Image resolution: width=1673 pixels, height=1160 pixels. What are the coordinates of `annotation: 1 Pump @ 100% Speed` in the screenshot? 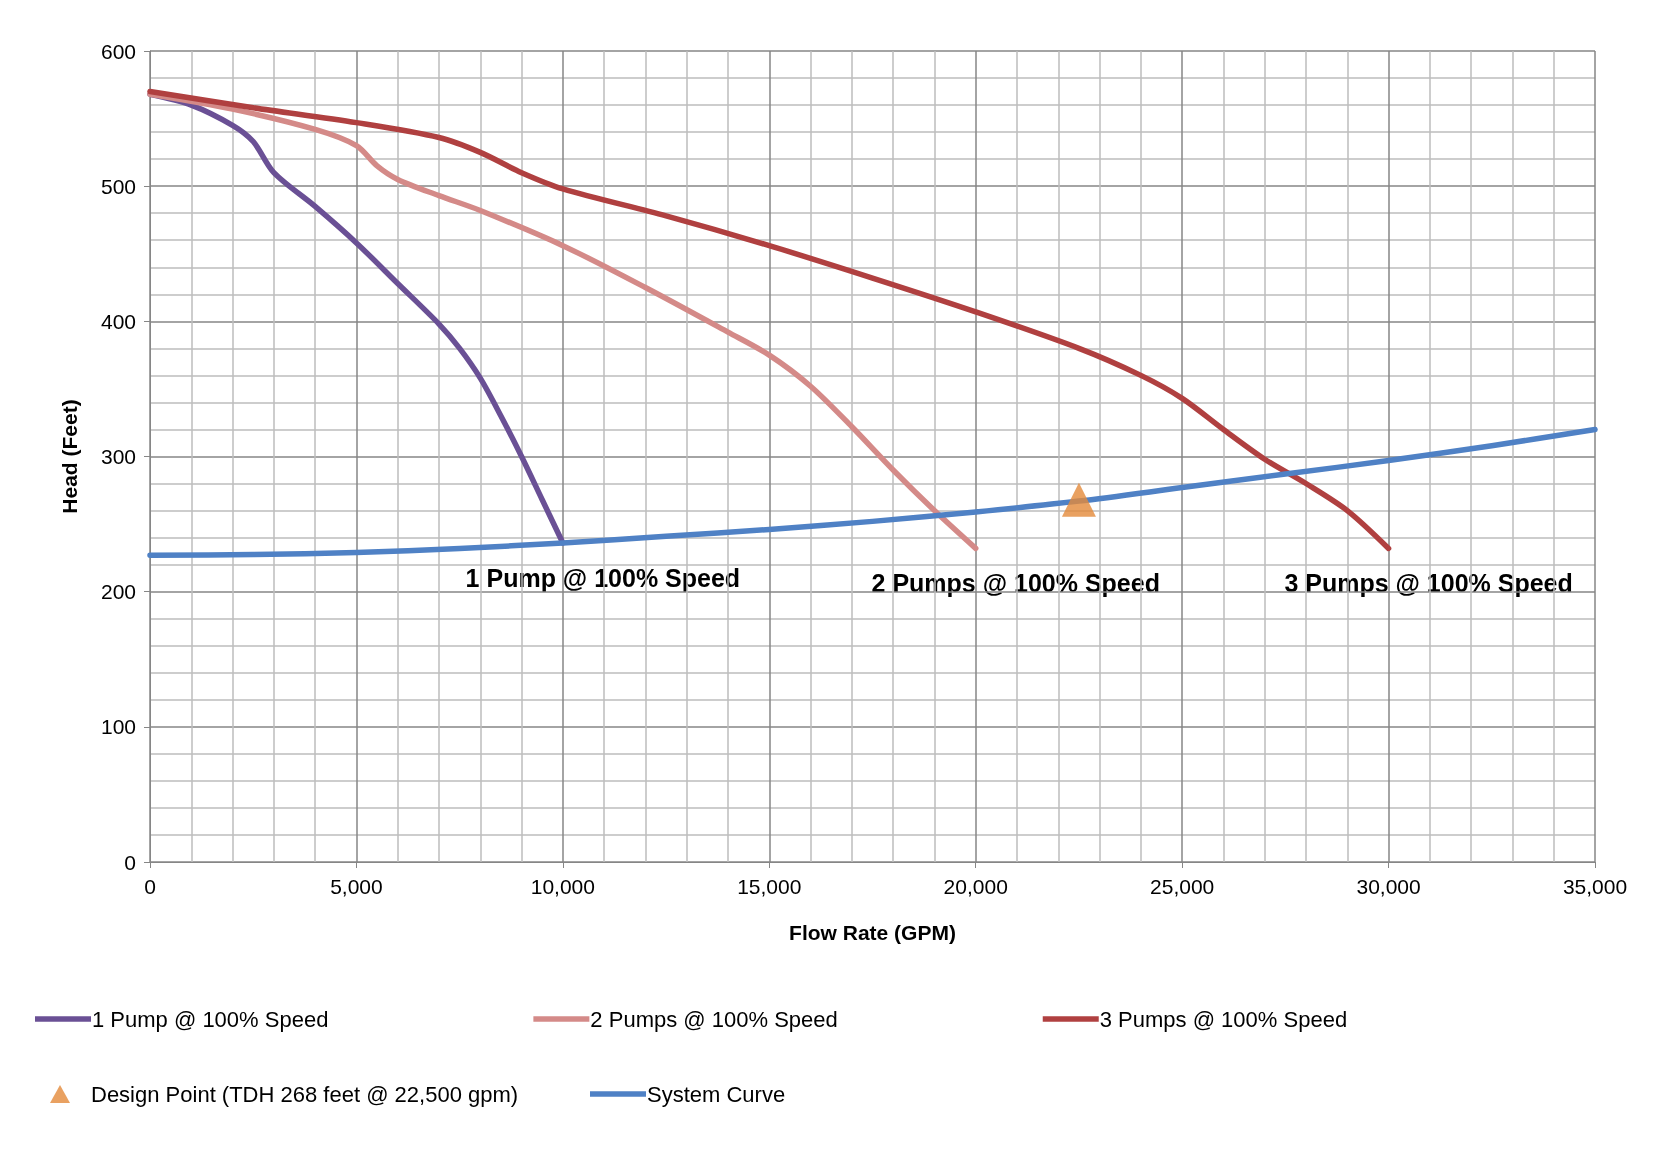 It's located at (603, 578).